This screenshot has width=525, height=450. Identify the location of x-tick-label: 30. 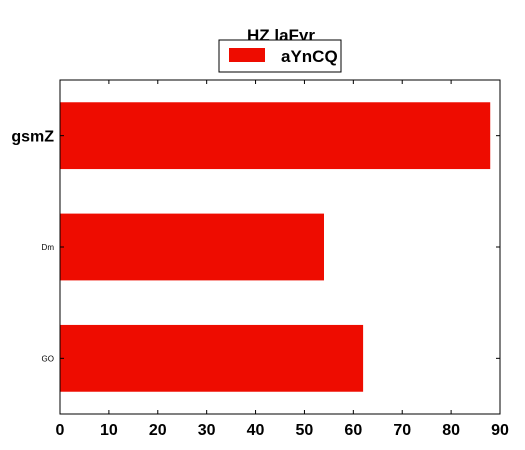
(207, 430).